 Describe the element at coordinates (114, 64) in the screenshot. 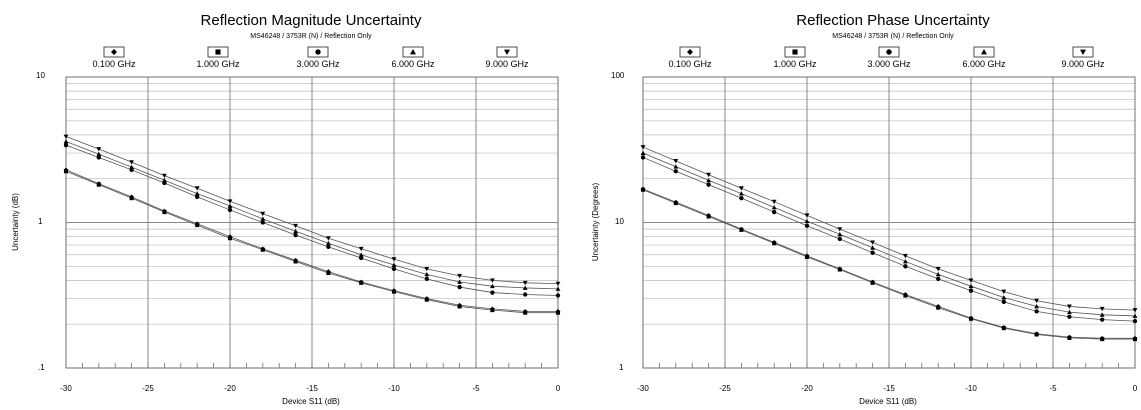

I see `legend-label: 0.100 GHz` at that location.